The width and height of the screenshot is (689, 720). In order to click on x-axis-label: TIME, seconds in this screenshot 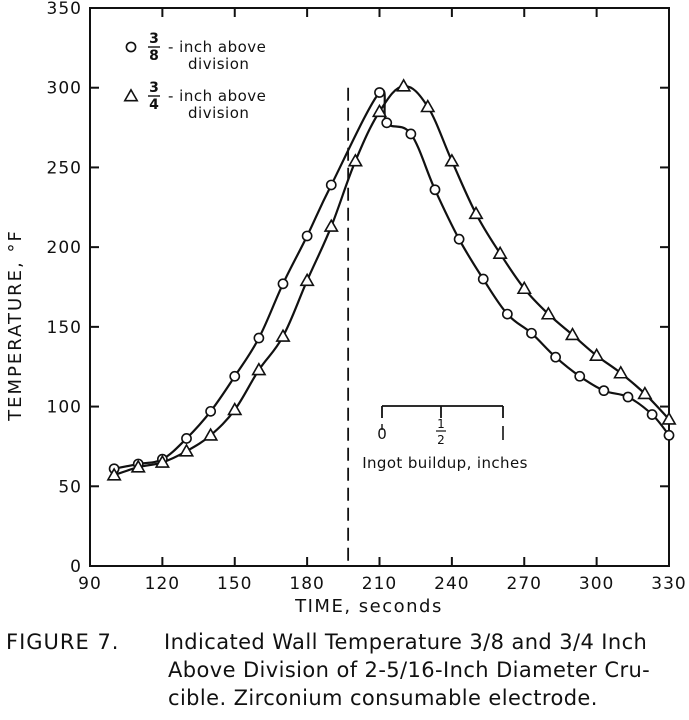, I will do `click(368, 606)`.